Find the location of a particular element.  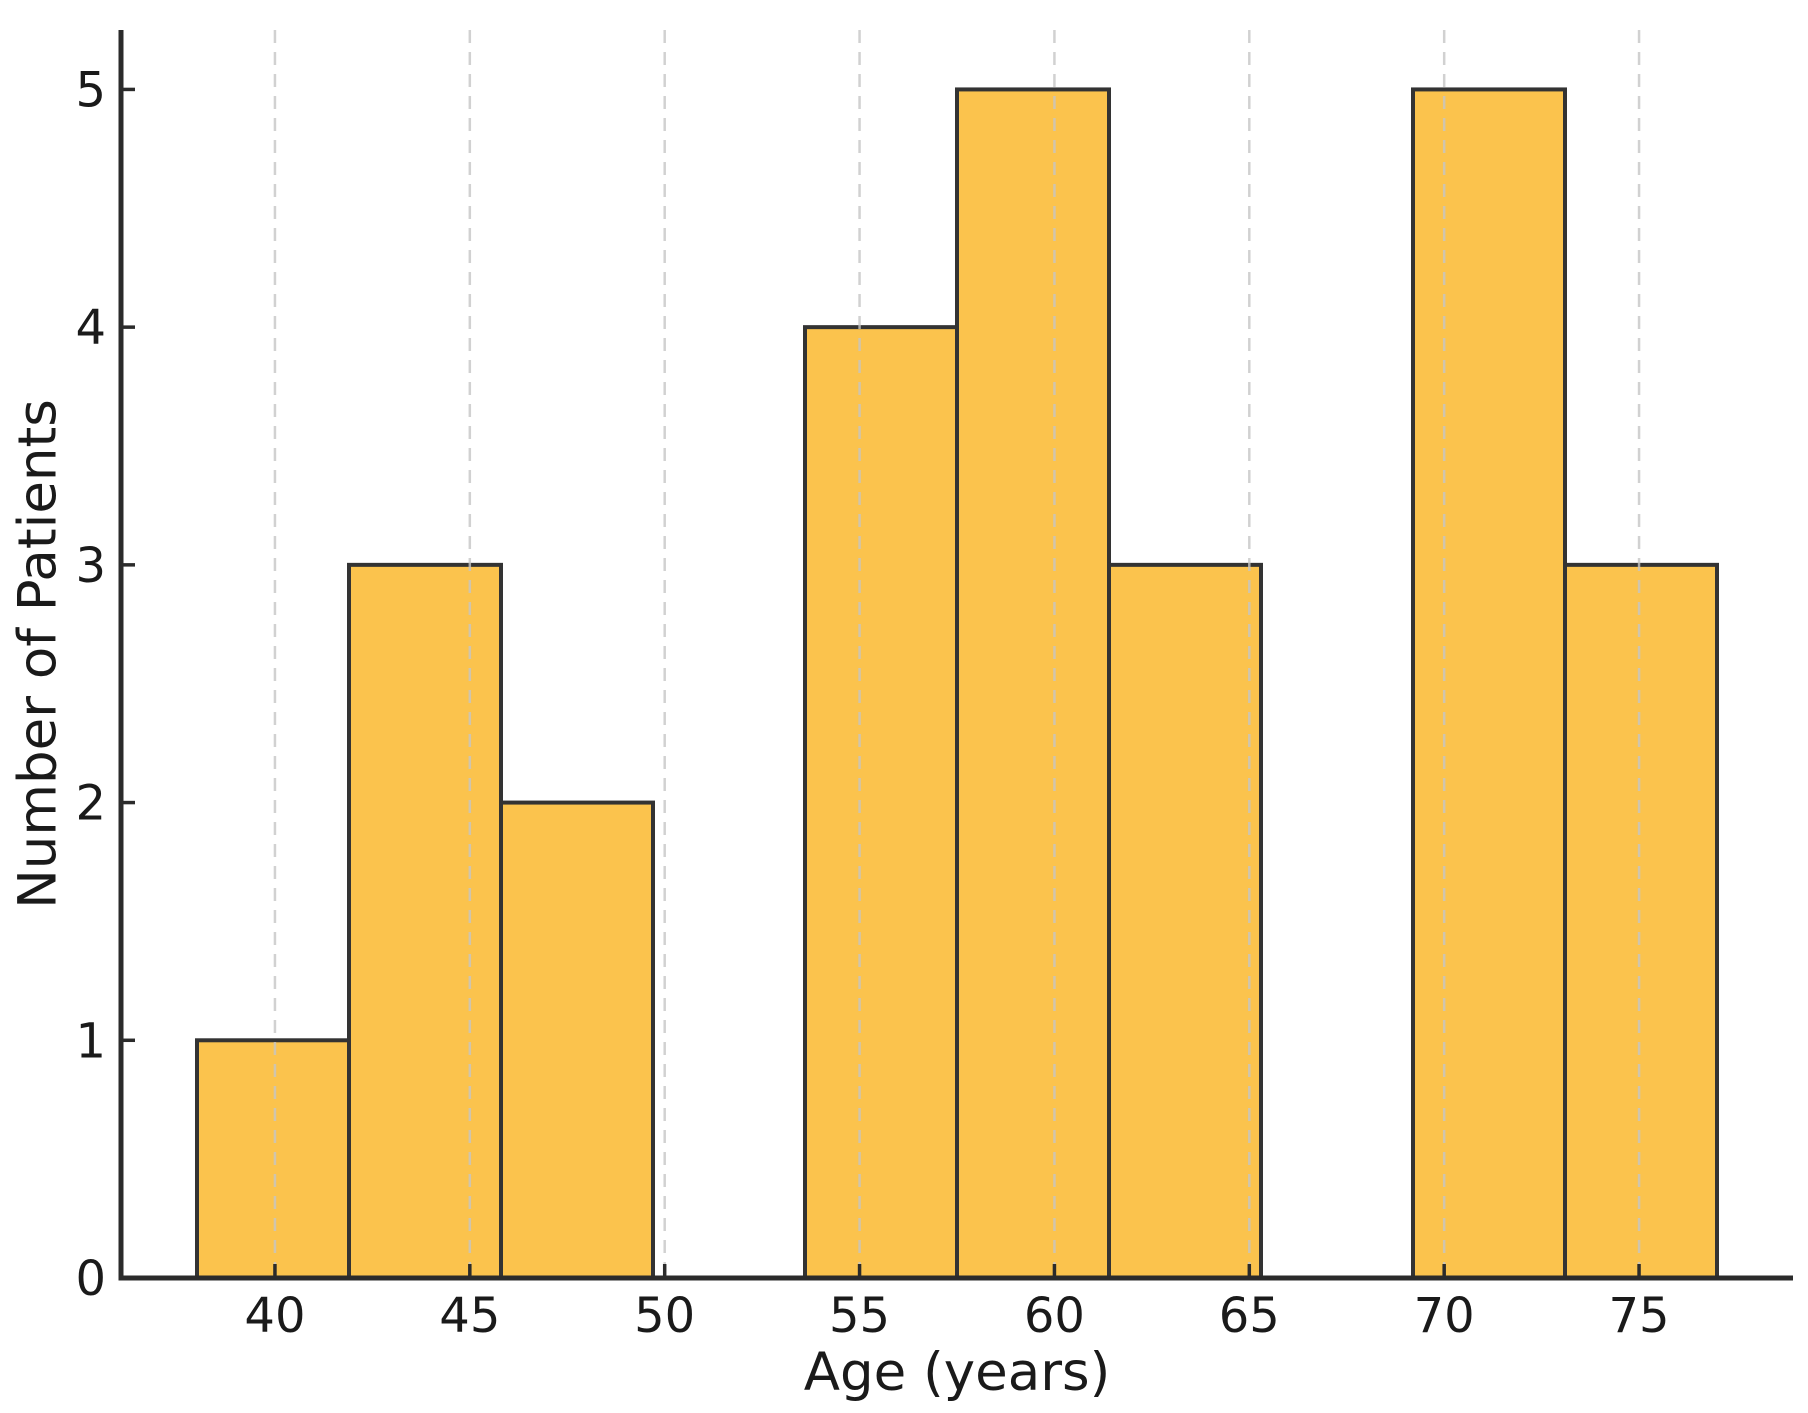

y-tick-label: 3 is located at coordinates (90, 566).